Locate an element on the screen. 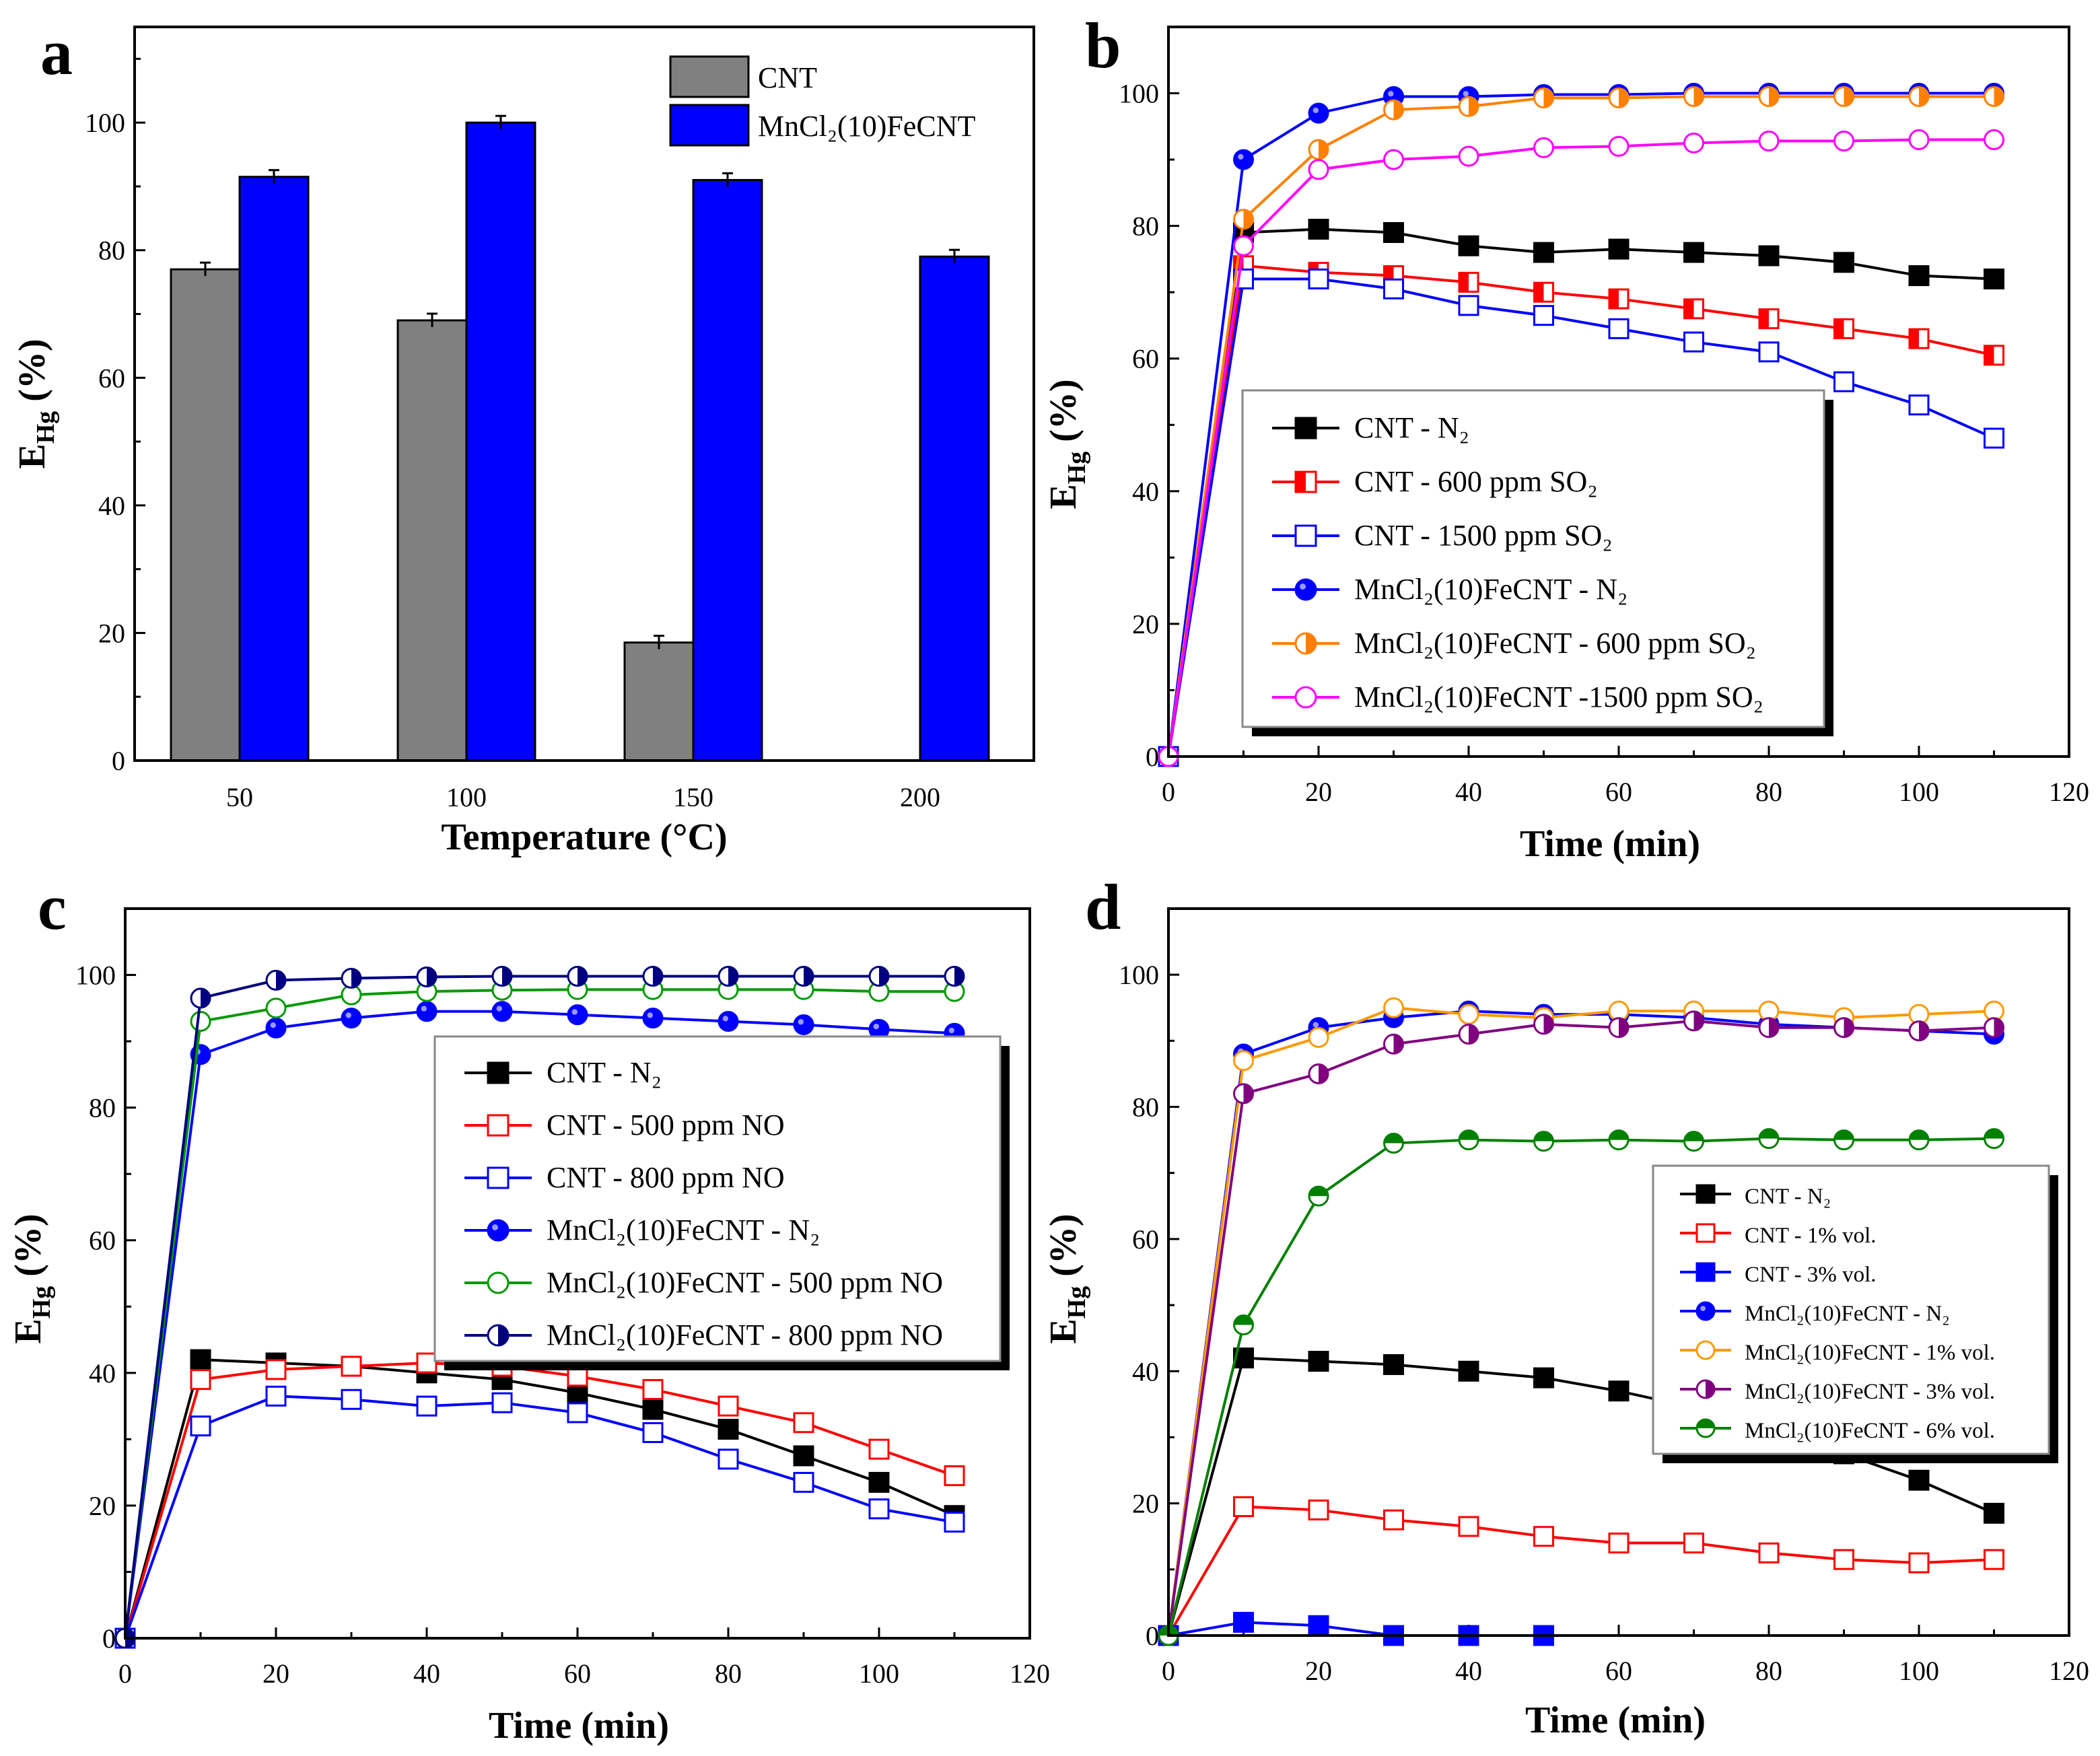 The image size is (2100, 1756). y-tick-label: 80 is located at coordinates (112, 251).